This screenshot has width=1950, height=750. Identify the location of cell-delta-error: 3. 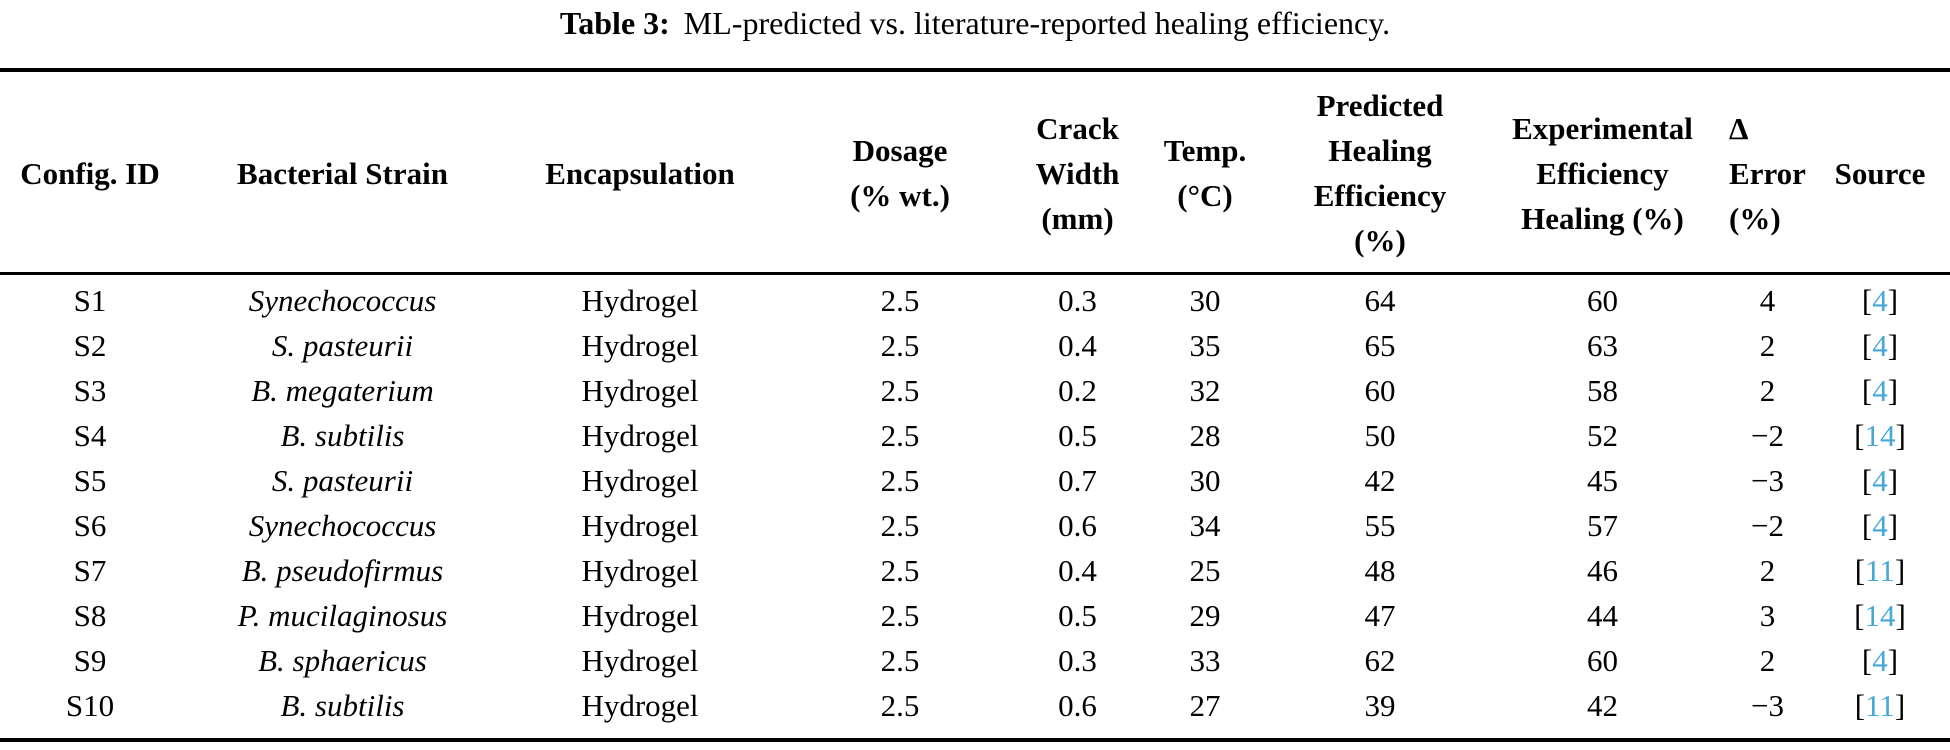
(1767, 615).